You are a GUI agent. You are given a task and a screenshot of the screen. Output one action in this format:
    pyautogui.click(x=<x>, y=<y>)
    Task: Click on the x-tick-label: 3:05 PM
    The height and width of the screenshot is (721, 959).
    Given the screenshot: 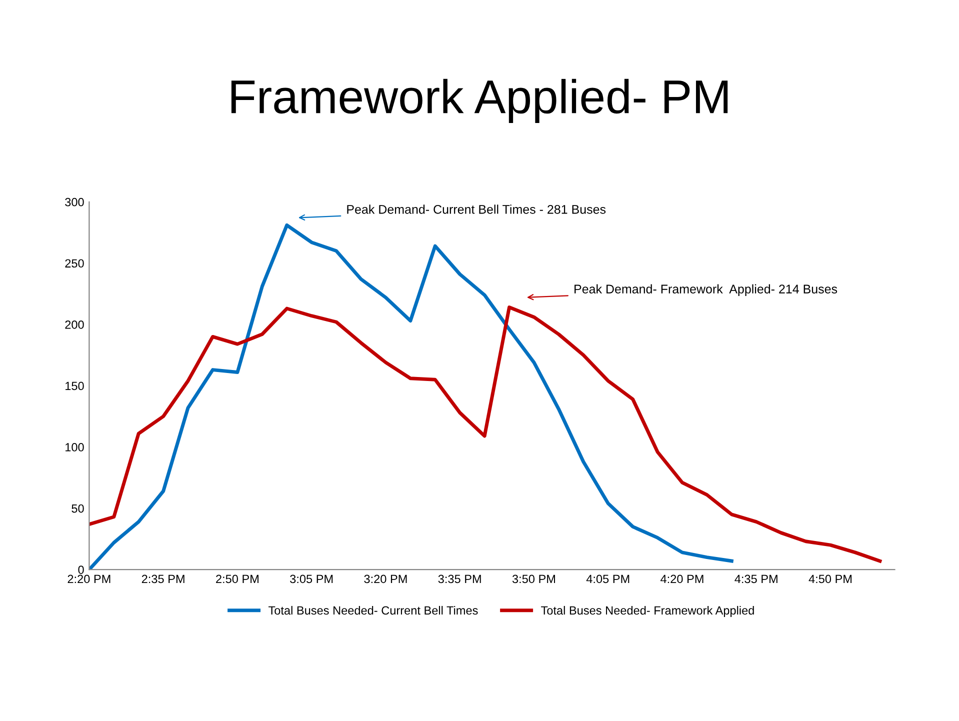 What is the action you would take?
    pyautogui.click(x=311, y=579)
    